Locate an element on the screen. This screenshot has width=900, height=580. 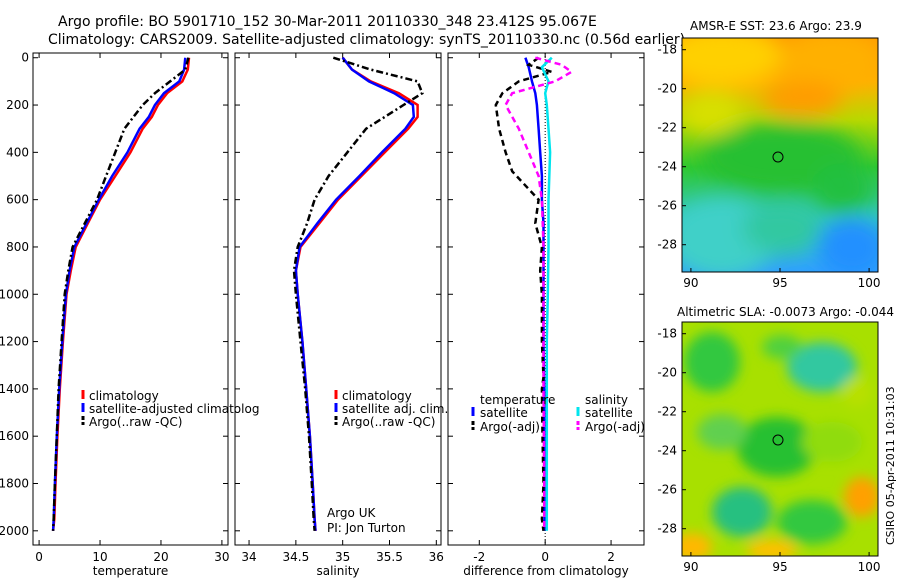
y-tick-label: 1400 is located at coordinates (14, 389).